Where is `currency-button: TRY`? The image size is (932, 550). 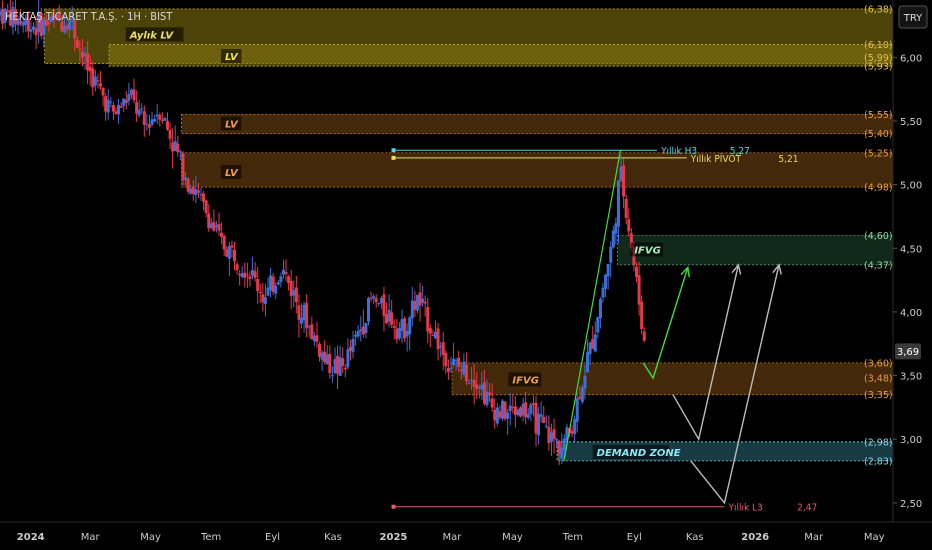
currency-button: TRY is located at coordinates (913, 17).